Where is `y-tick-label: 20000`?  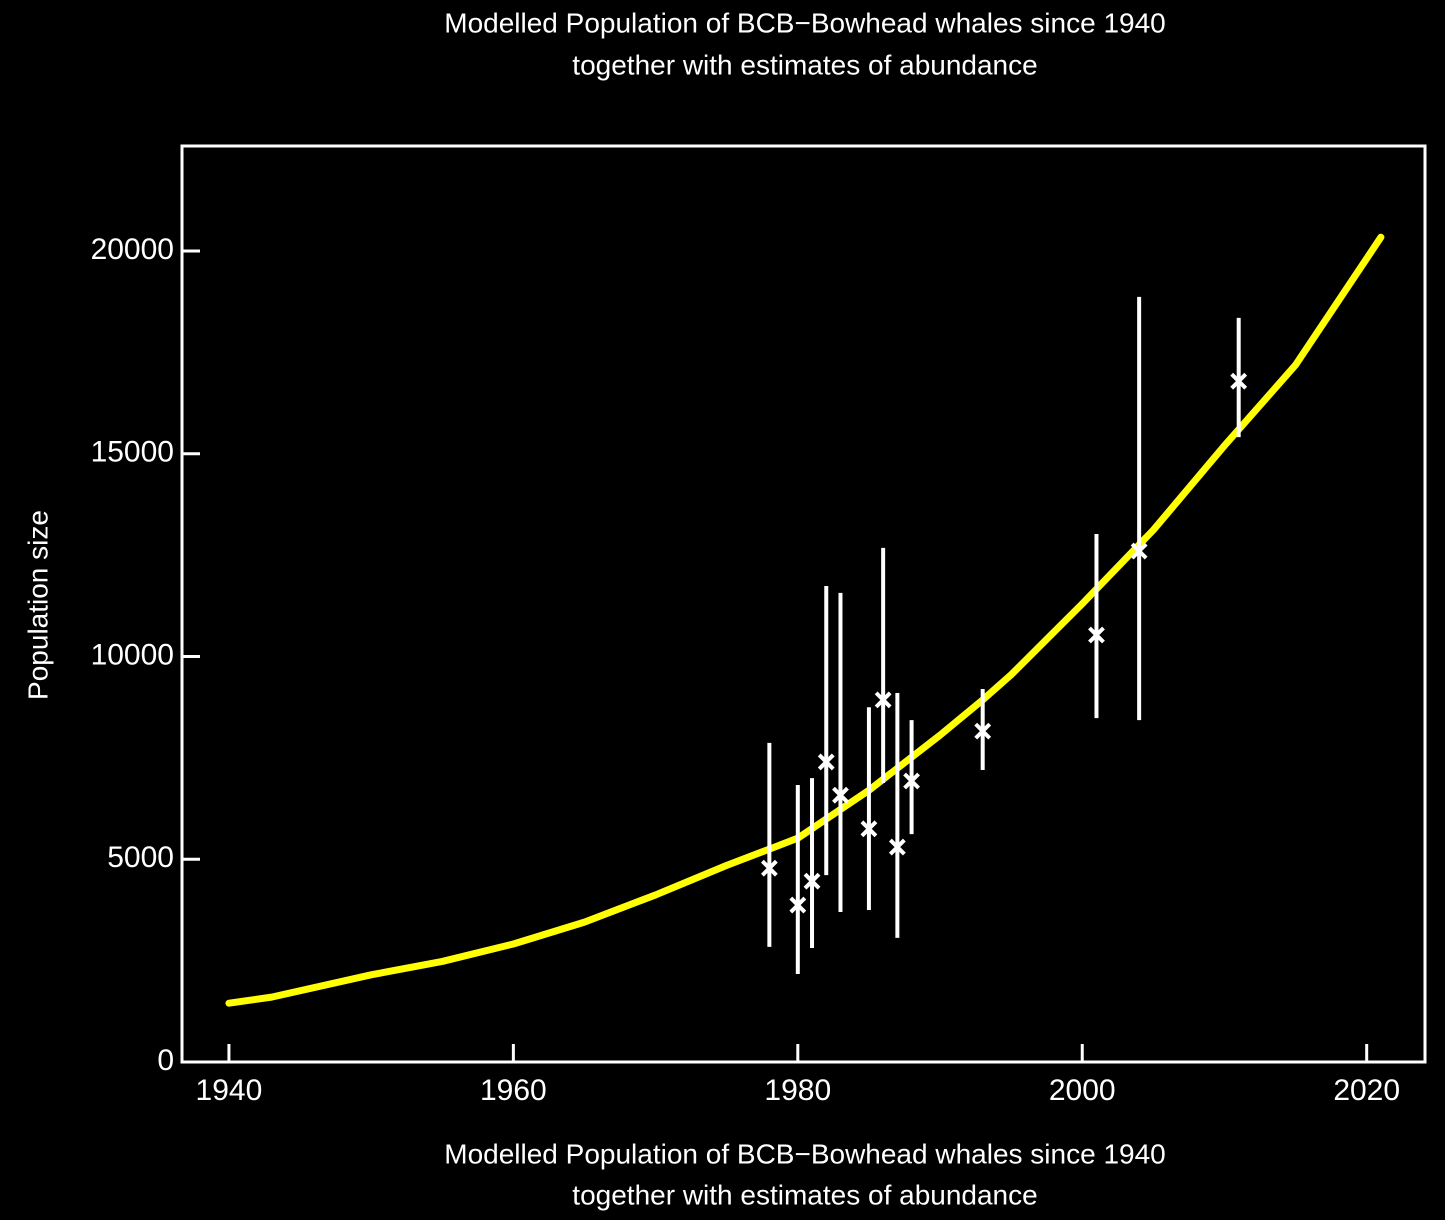
y-tick-label: 20000 is located at coordinates (132, 249).